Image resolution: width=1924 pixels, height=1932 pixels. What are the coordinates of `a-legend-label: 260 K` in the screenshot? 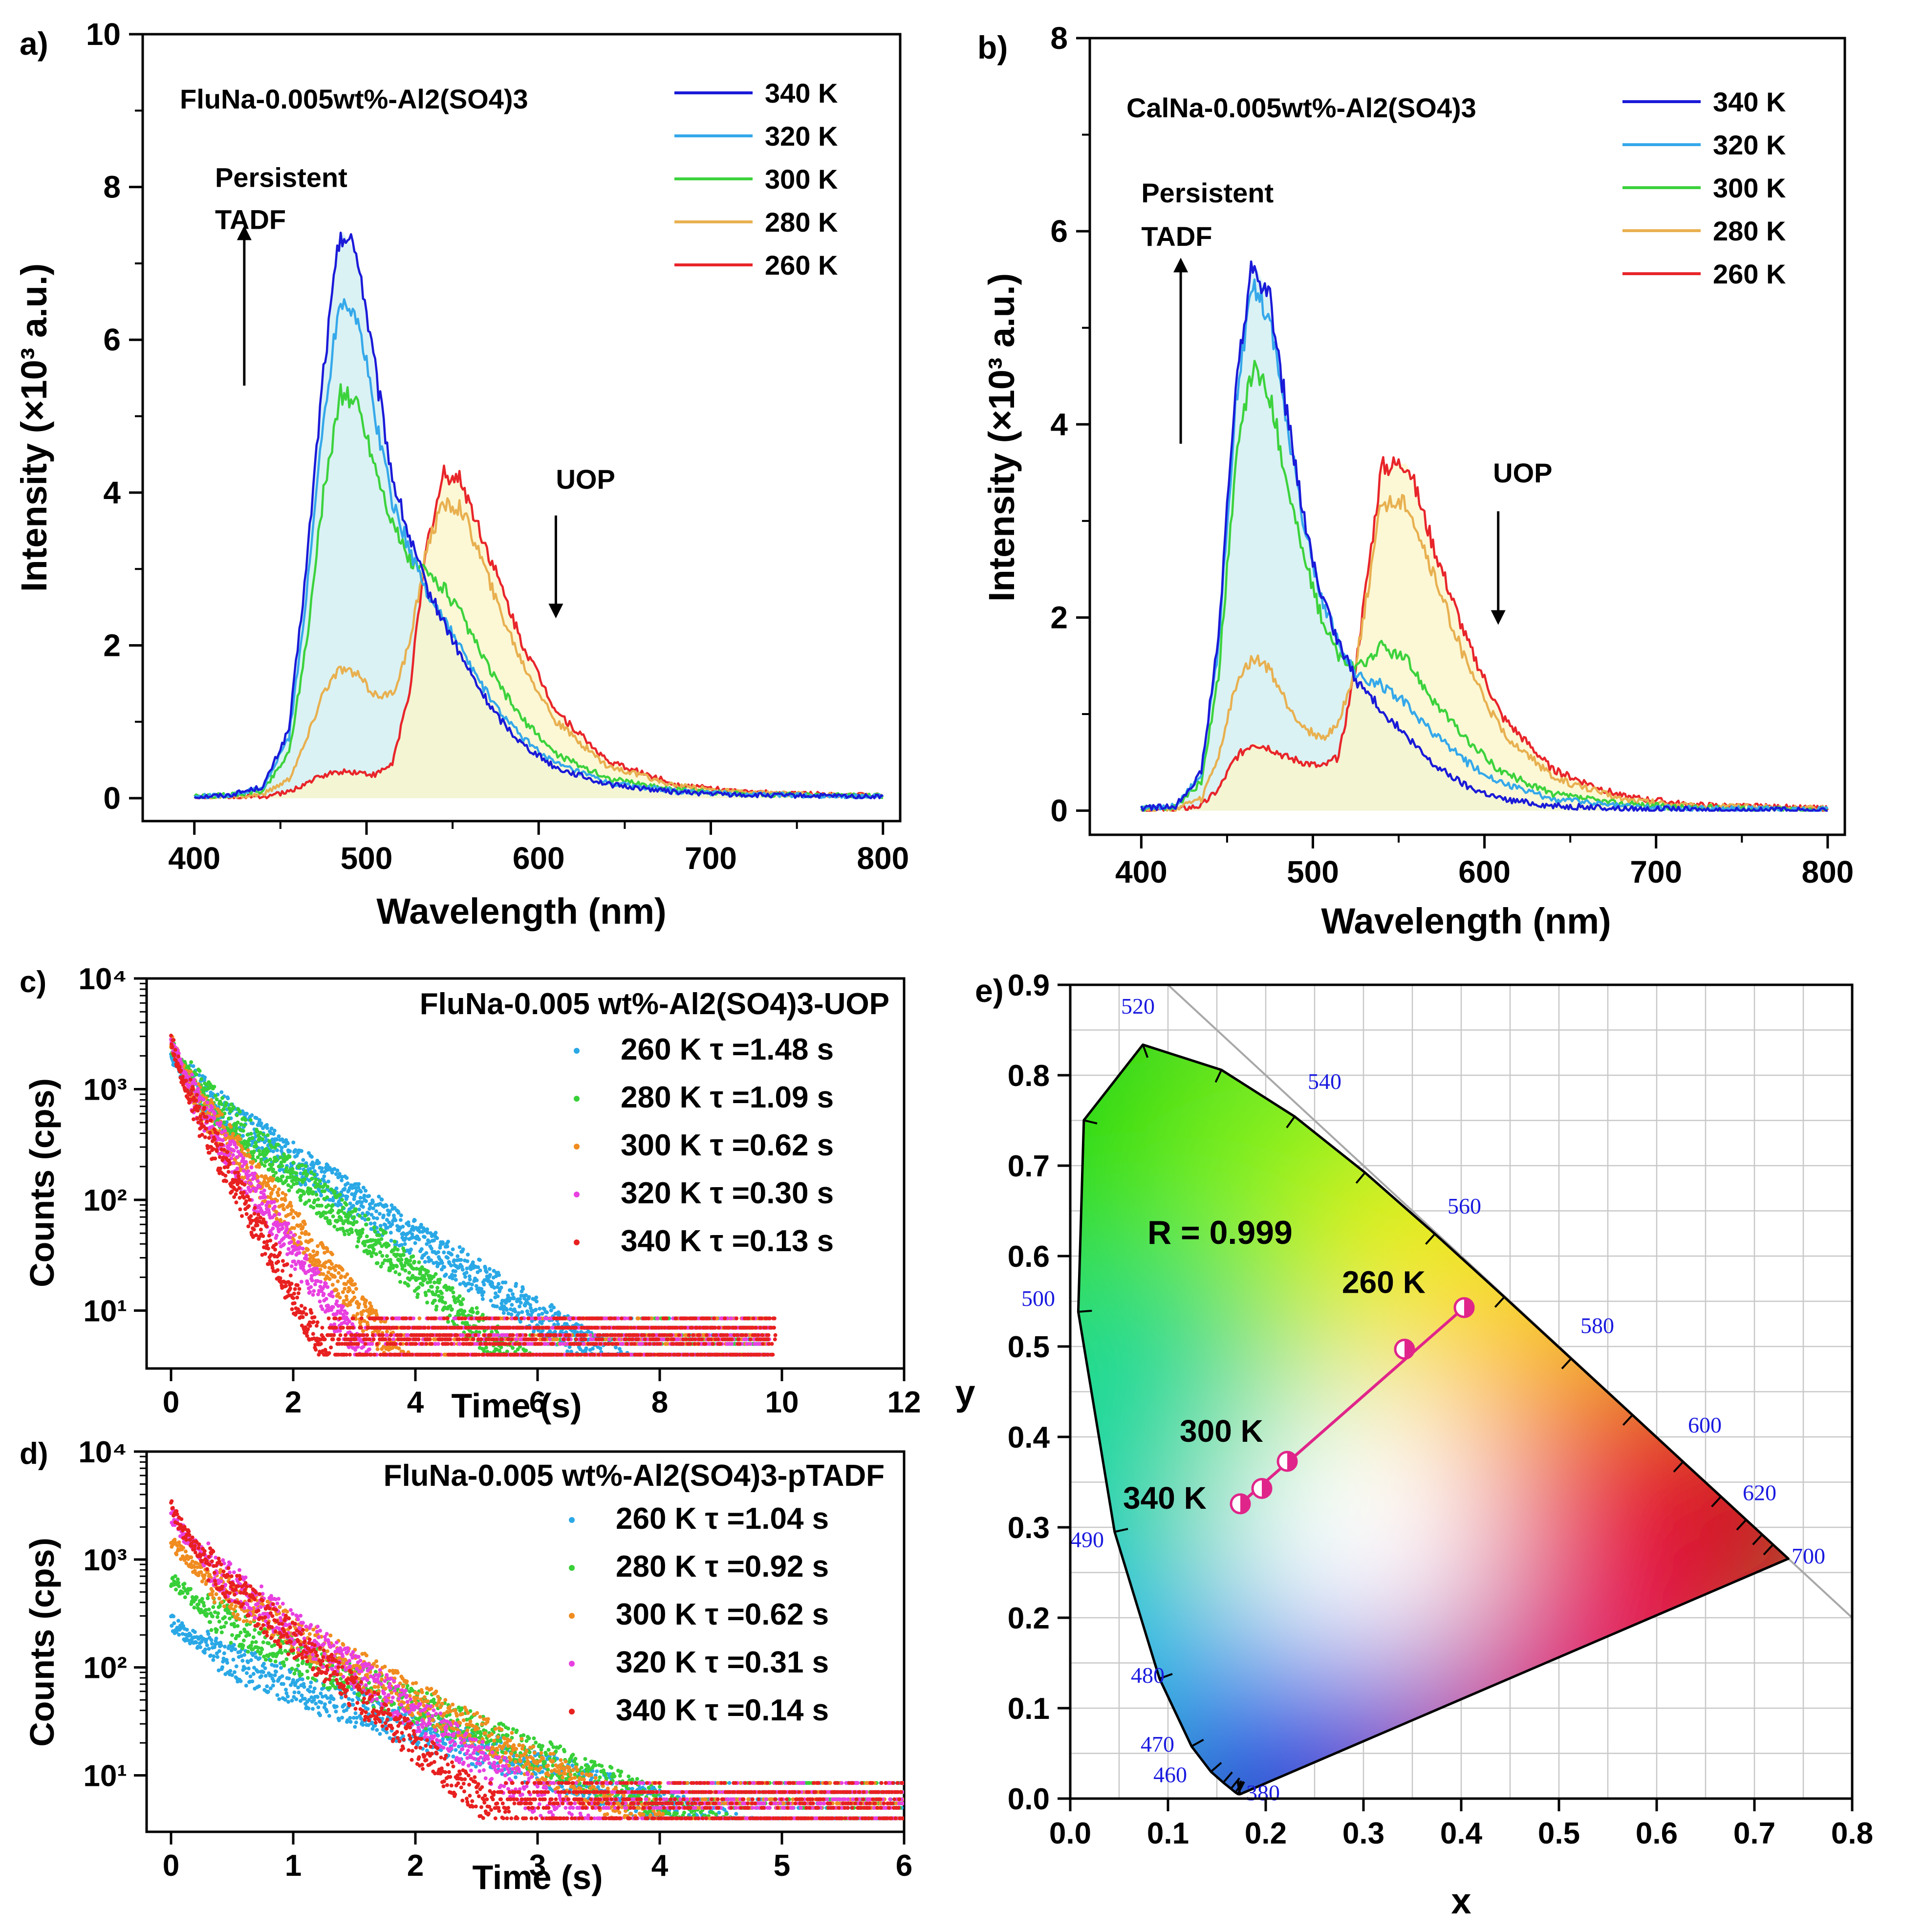 It's located at (801, 265).